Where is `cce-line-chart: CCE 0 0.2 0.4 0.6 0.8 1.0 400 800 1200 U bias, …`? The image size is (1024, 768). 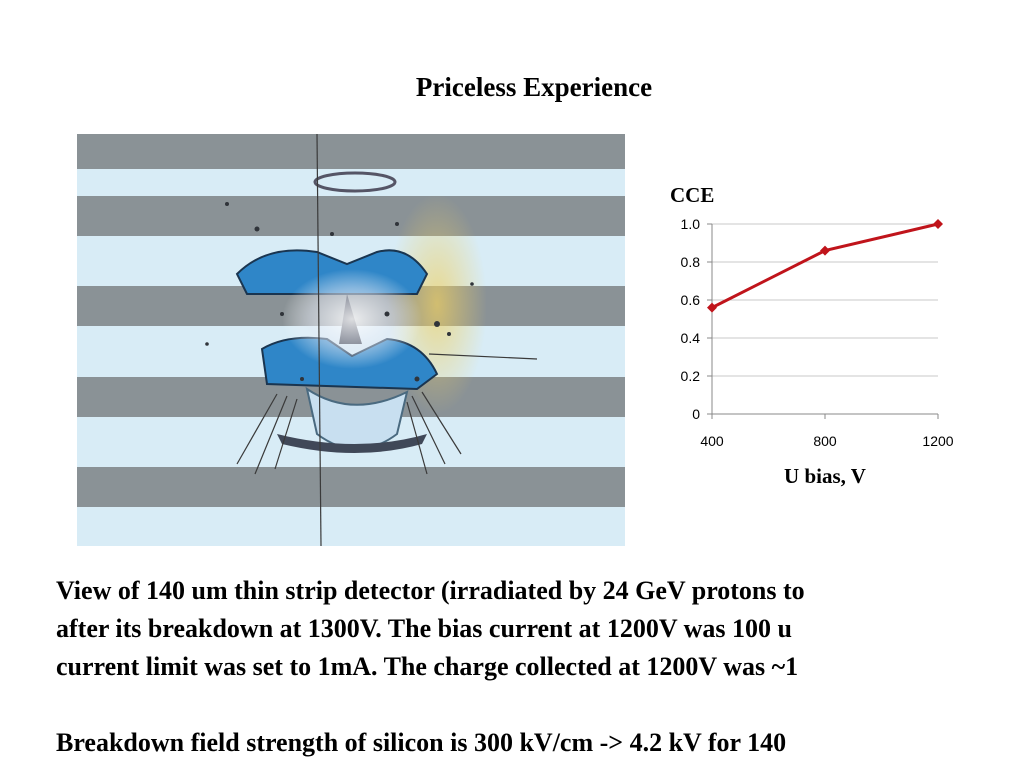 cce-line-chart: CCE 0 0.2 0.4 0.6 0.8 1.0 400 800 1200 U bias, … is located at coordinates (812, 335).